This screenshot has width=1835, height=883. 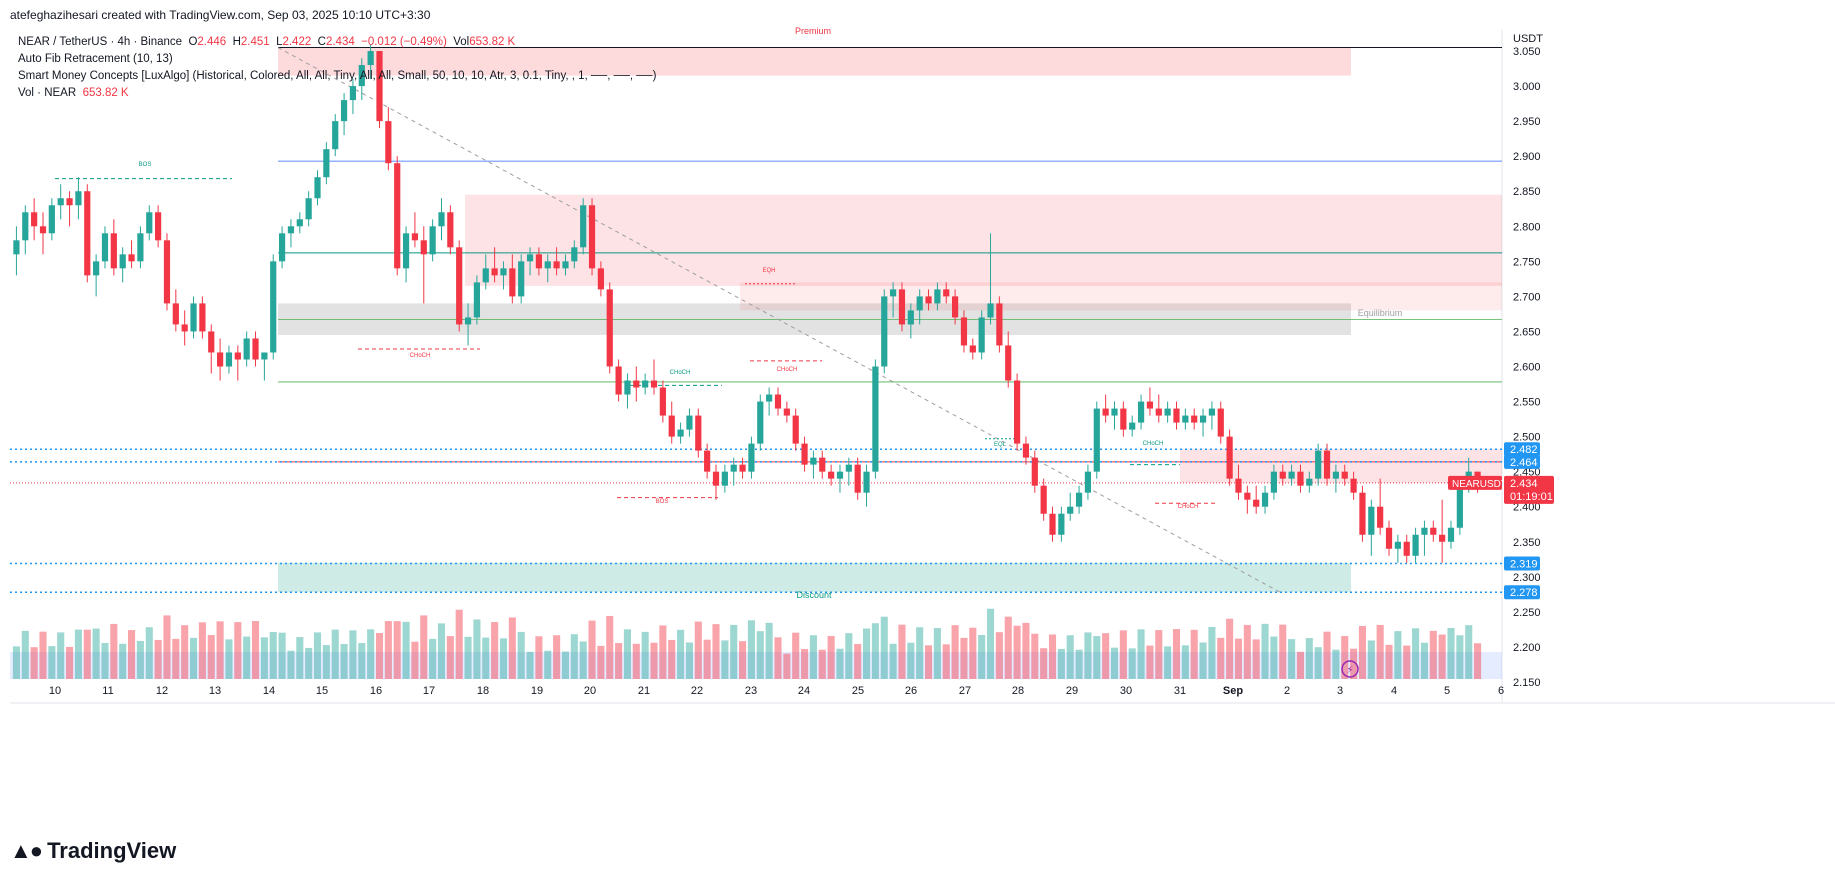 What do you see at coordinates (1153, 444) in the screenshot?
I see `chart-annotation: CHoCH` at bounding box center [1153, 444].